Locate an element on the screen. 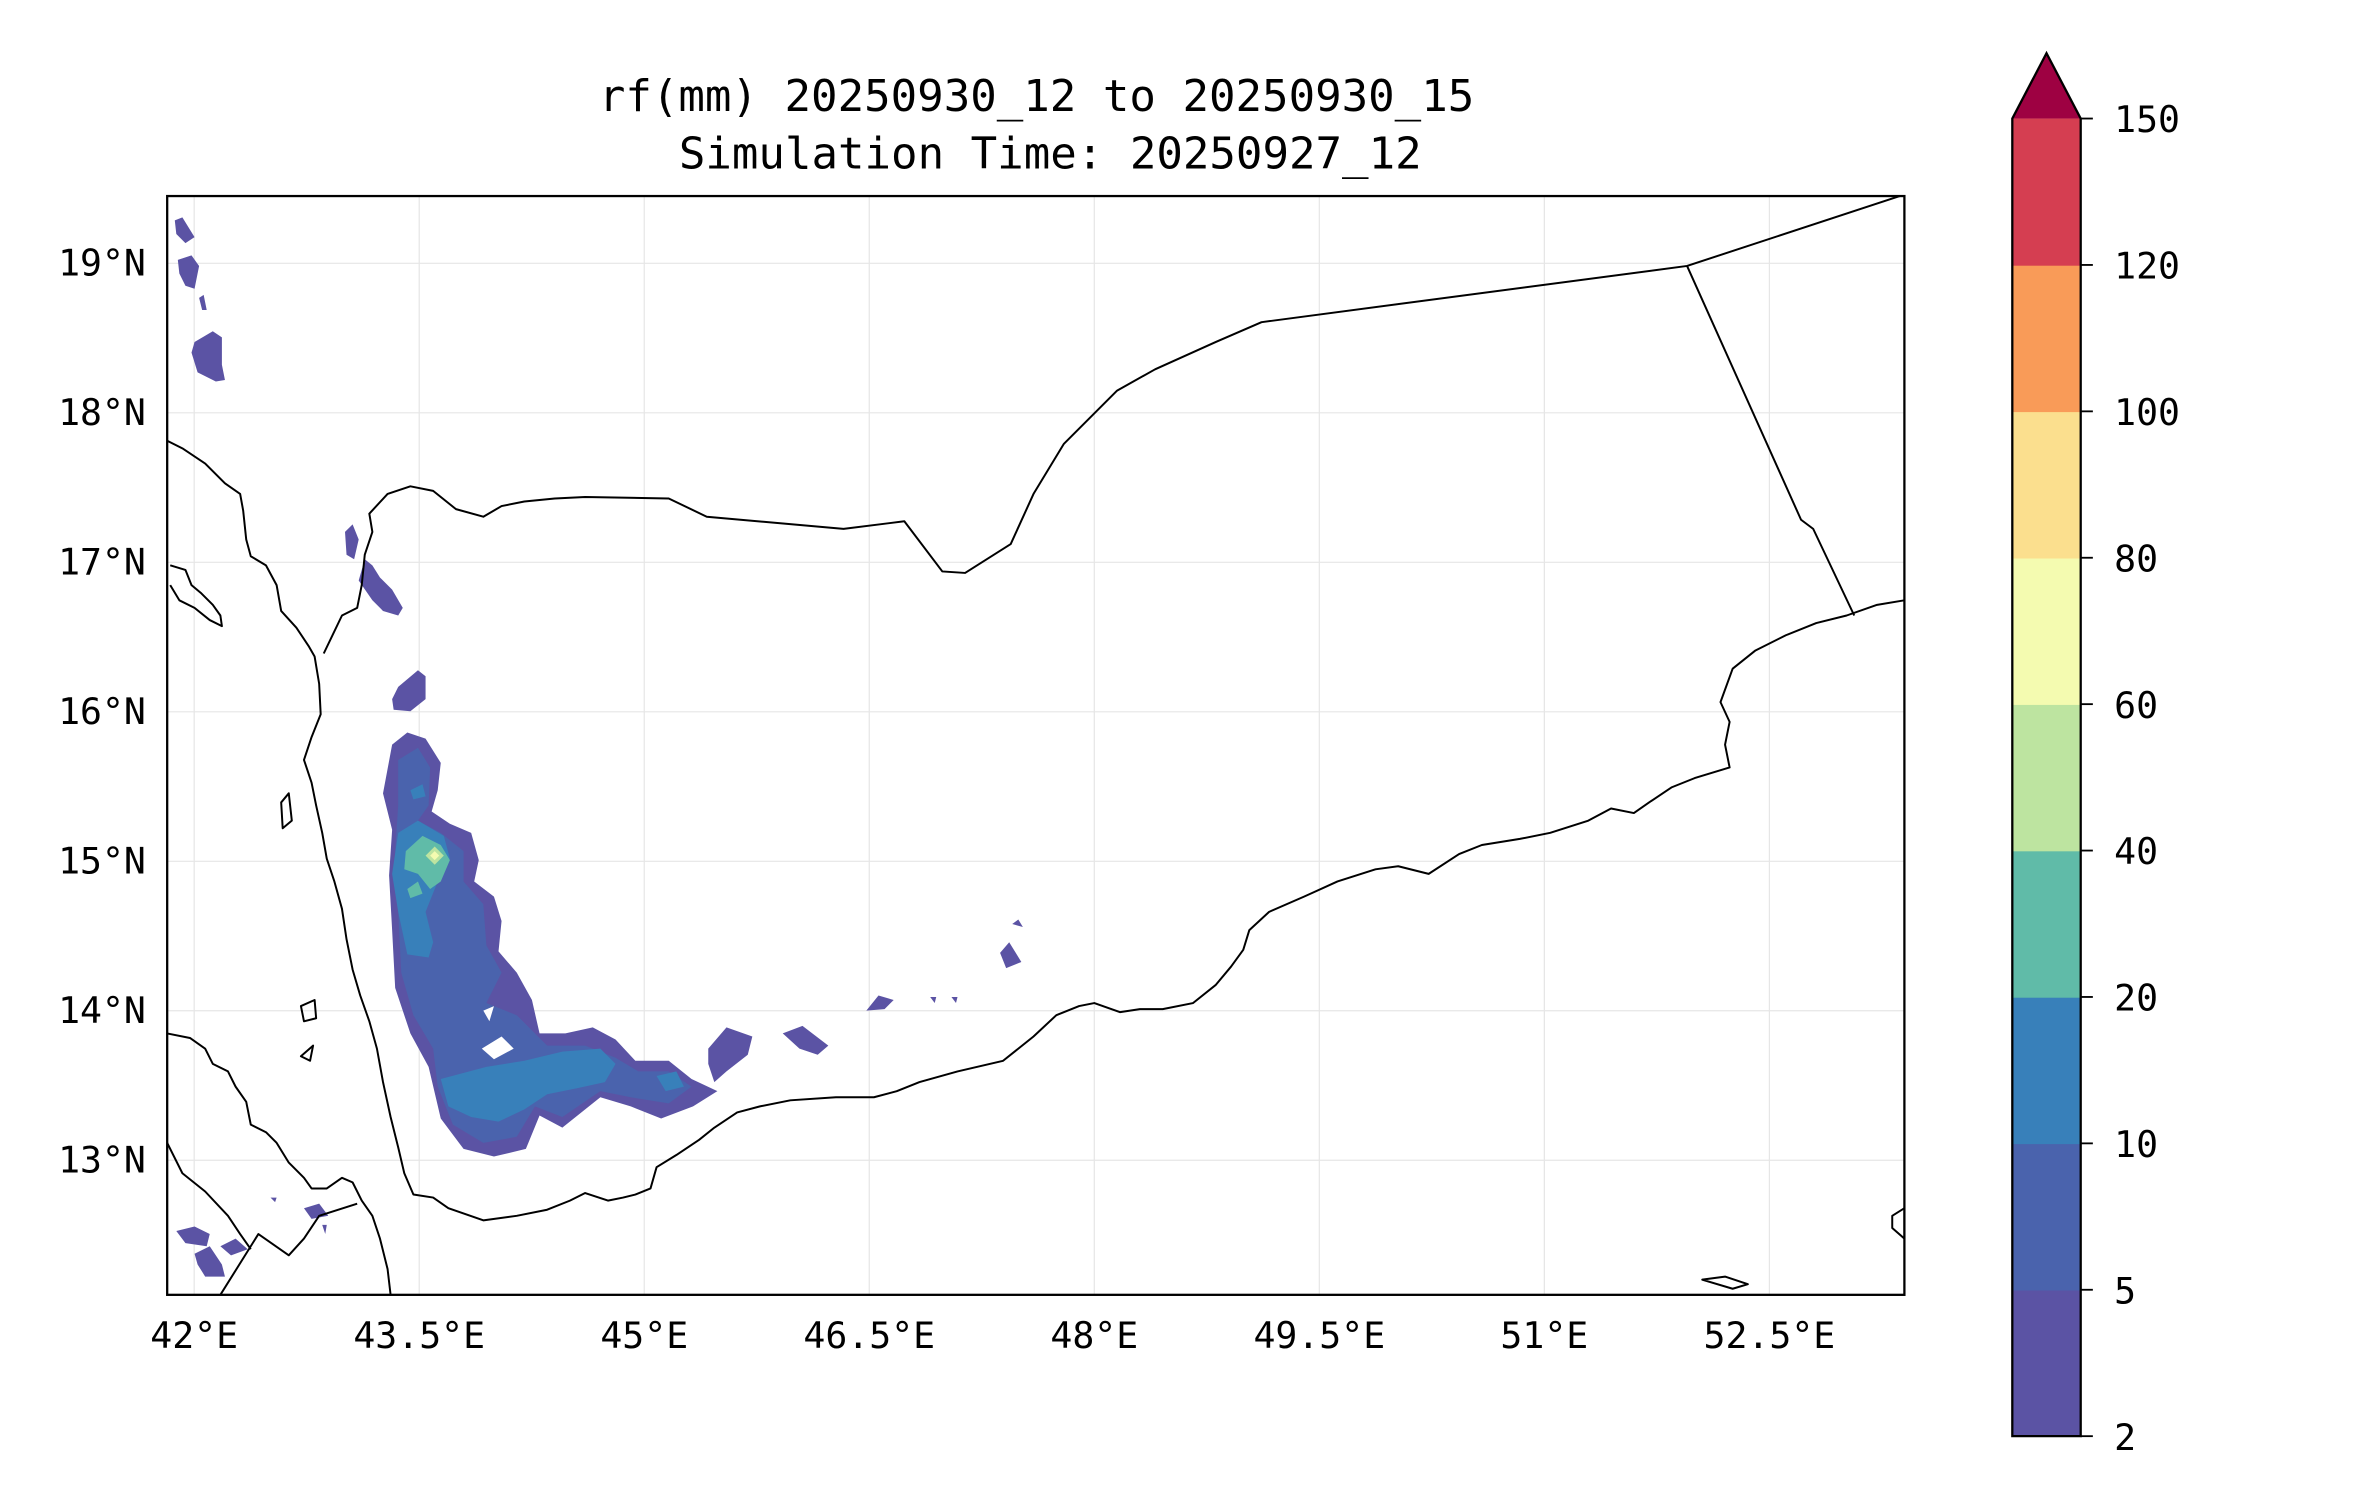 This screenshot has width=2371, height=1500. x-tick-label: 45°E is located at coordinates (644, 1335).